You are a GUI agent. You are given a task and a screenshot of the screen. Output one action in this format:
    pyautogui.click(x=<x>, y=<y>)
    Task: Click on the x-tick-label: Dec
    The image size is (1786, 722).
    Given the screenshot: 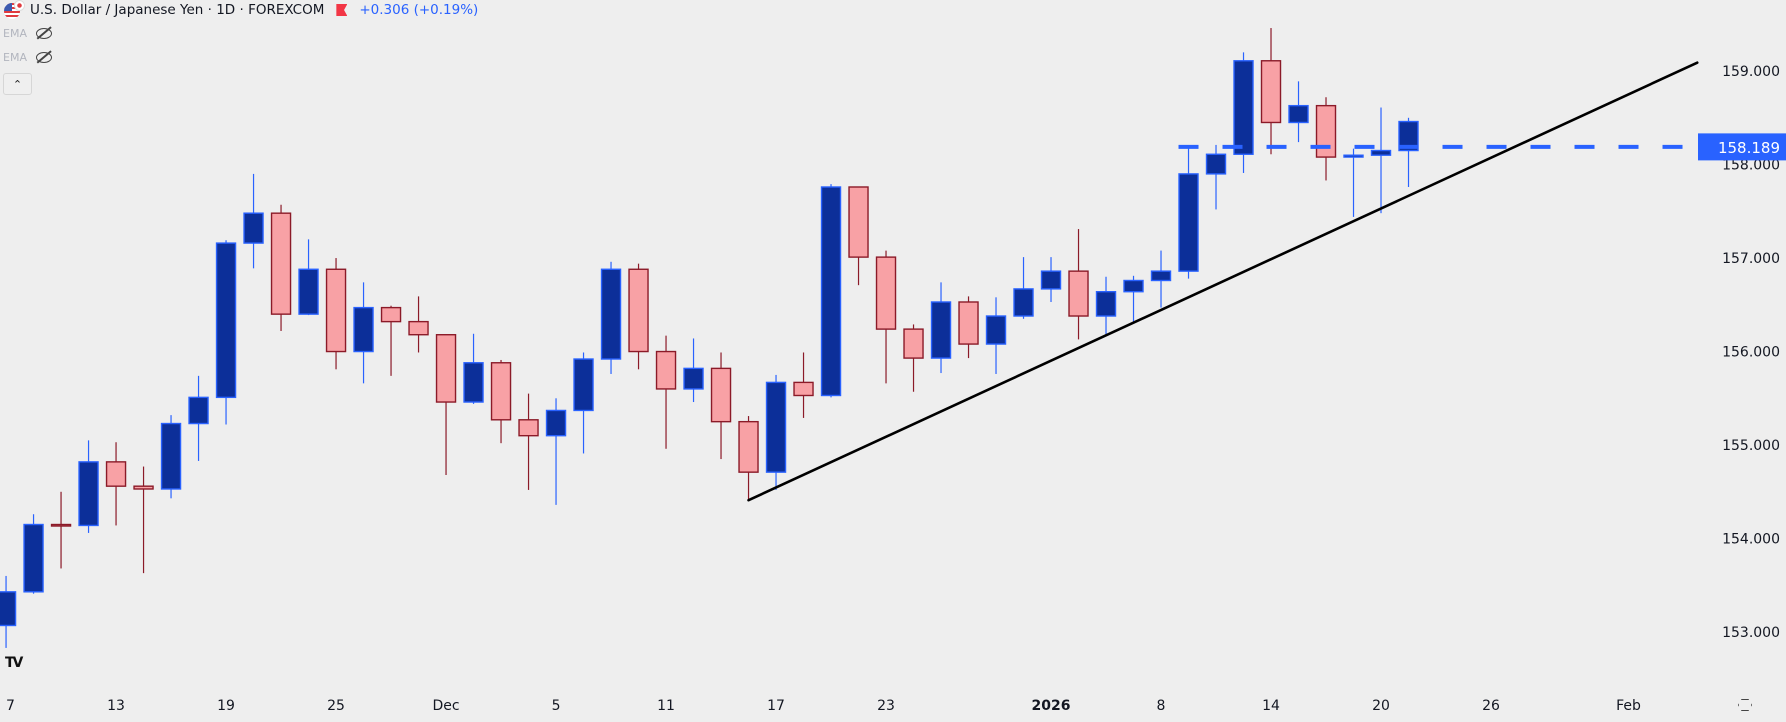 What is the action you would take?
    pyautogui.click(x=445, y=706)
    